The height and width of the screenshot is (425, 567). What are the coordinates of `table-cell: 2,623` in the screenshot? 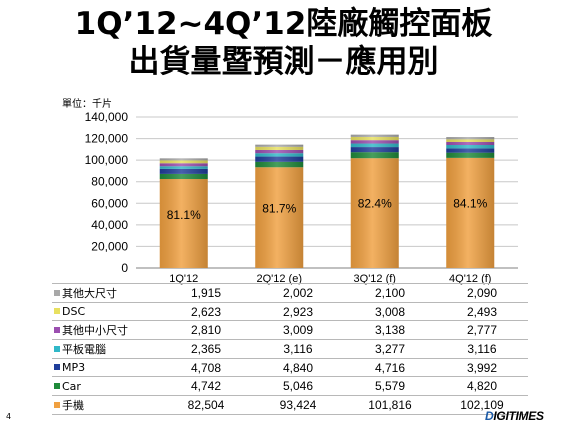 It's located at (206, 311).